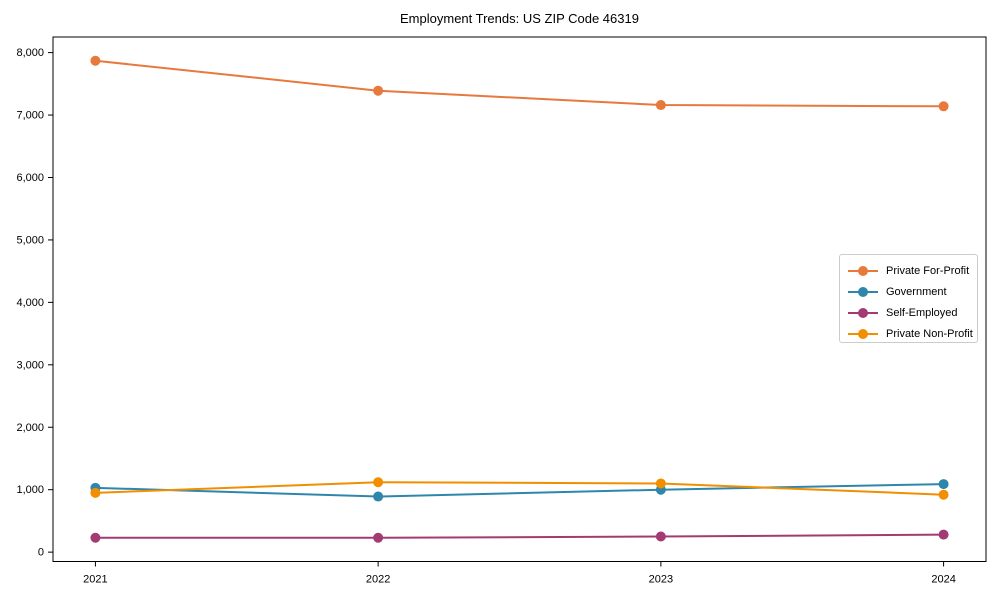  Describe the element at coordinates (30, 116) in the screenshot. I see `y-tick-label: 7,000` at that location.